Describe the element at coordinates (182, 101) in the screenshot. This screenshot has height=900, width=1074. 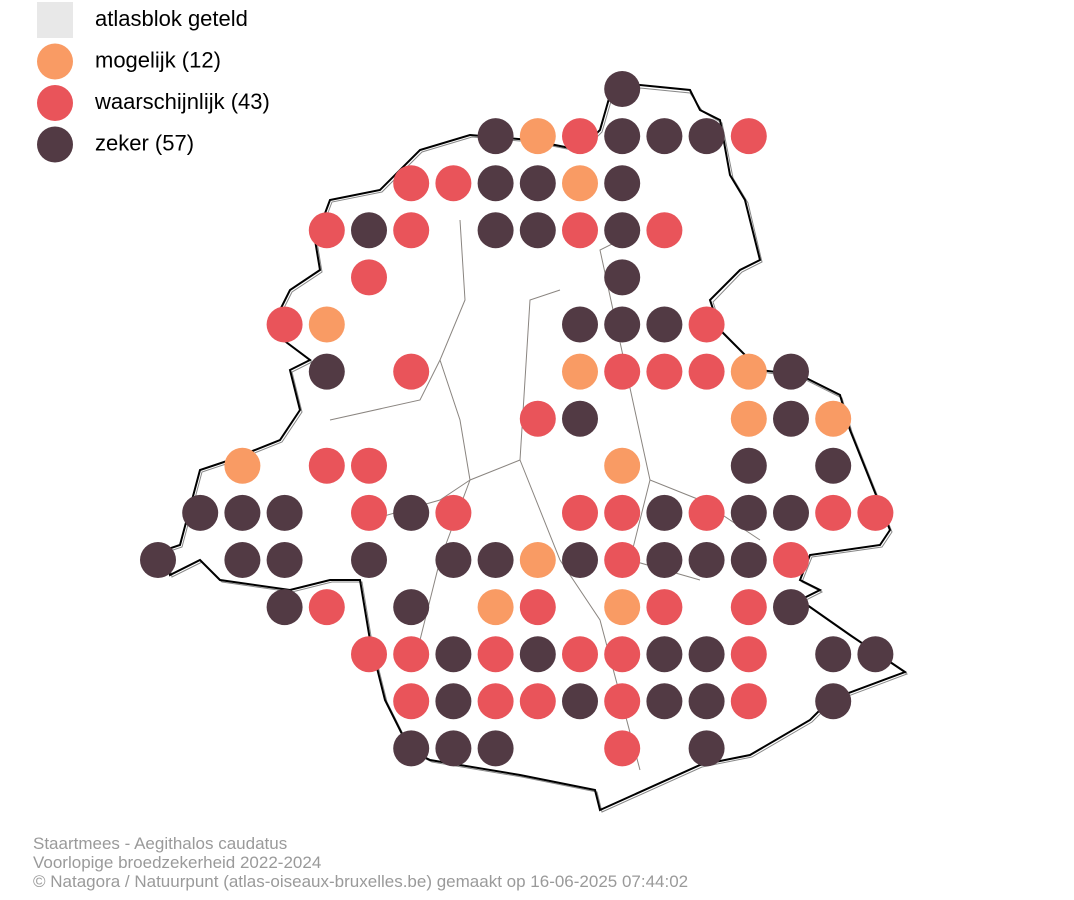
I see `legend-label: waarschijnlijk (43)` at that location.